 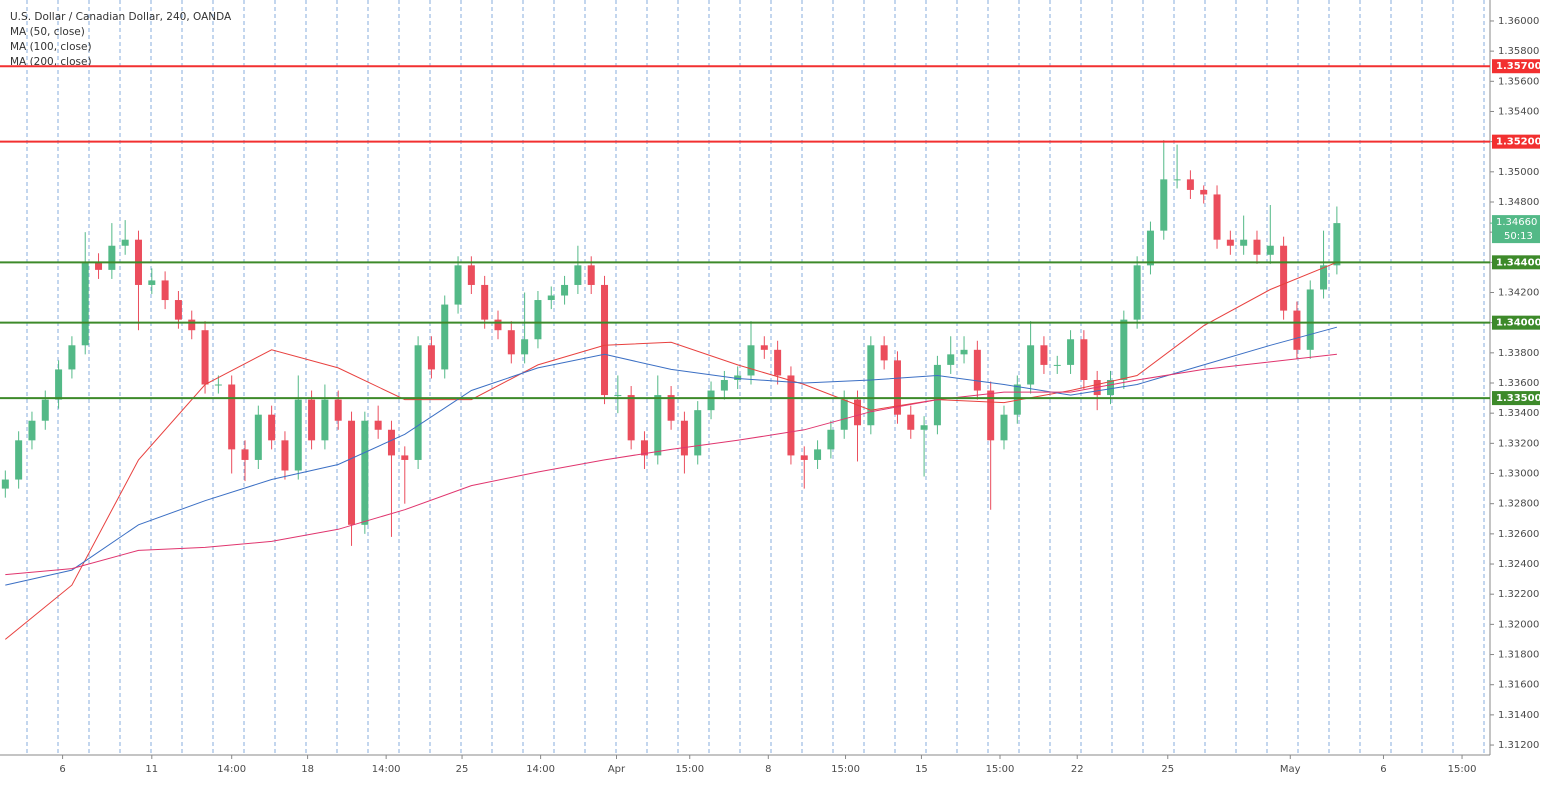 What do you see at coordinates (386, 769) in the screenshot?
I see `x-tick-label: 14:00` at bounding box center [386, 769].